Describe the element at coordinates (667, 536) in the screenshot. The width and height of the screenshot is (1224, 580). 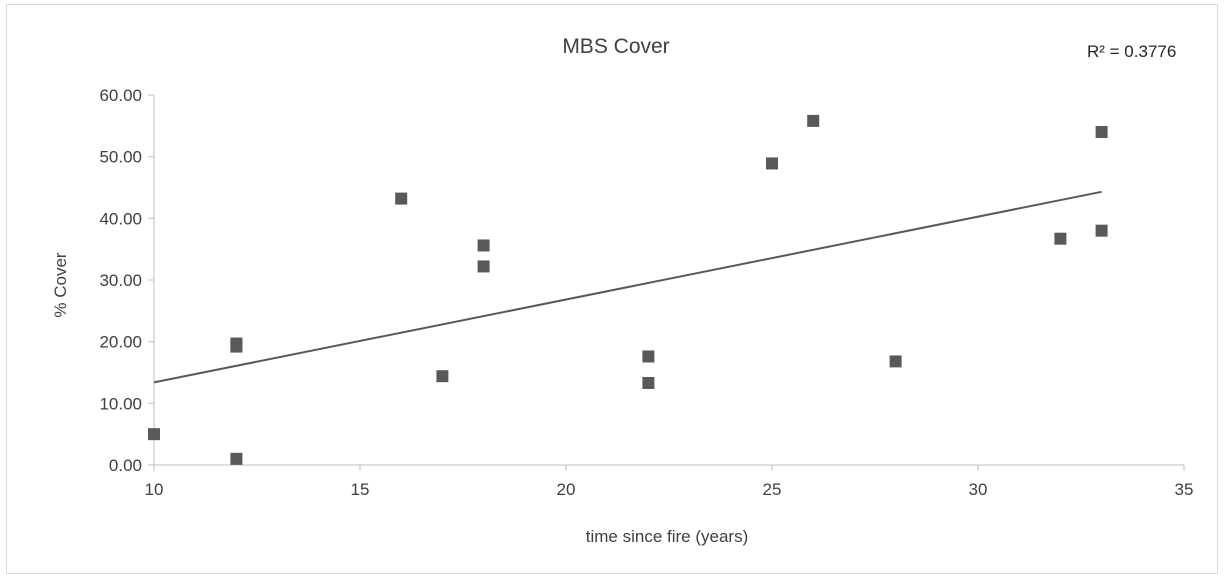
I see `x-axis-label: time since fire (years)` at that location.